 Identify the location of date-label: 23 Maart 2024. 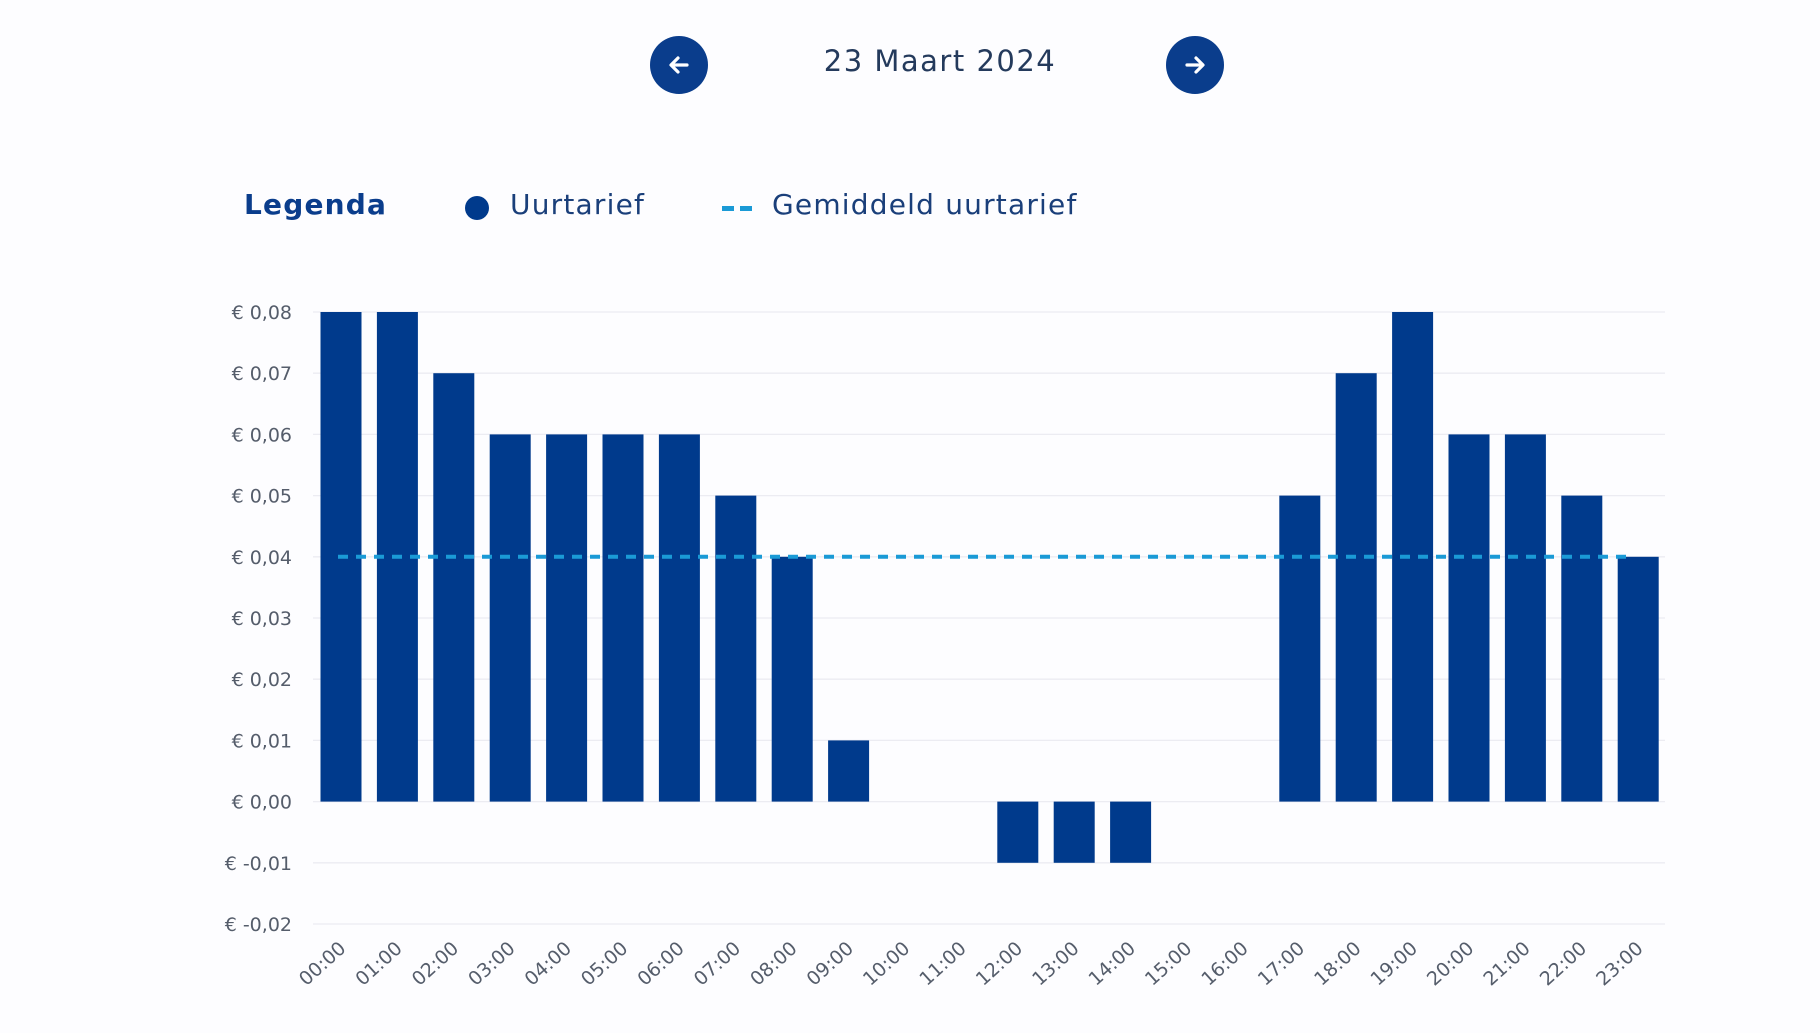
(940, 61).